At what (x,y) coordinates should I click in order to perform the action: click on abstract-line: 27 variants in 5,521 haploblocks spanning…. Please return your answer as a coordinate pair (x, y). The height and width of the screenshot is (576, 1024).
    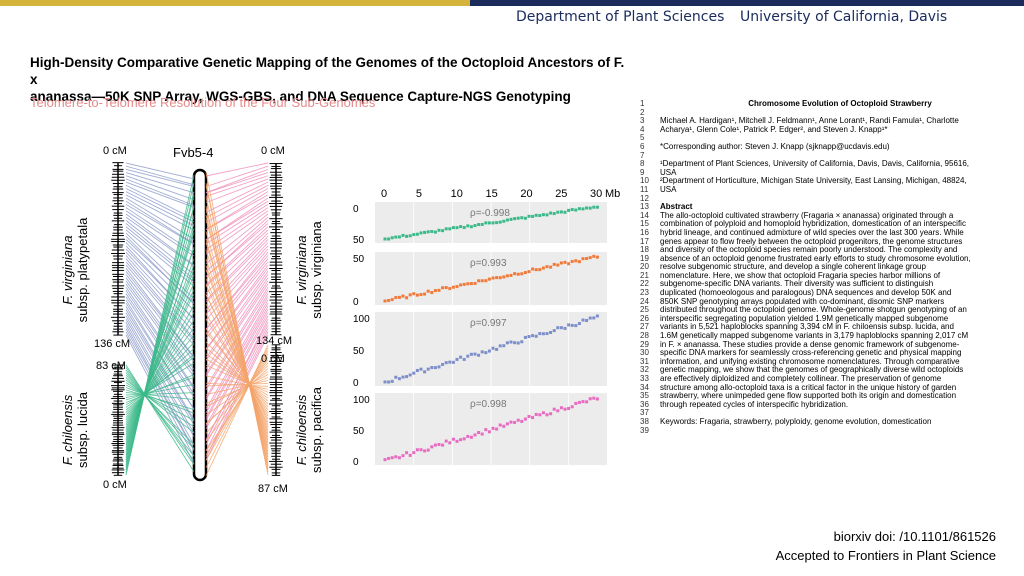
    Looking at the image, I should click on (830, 327).